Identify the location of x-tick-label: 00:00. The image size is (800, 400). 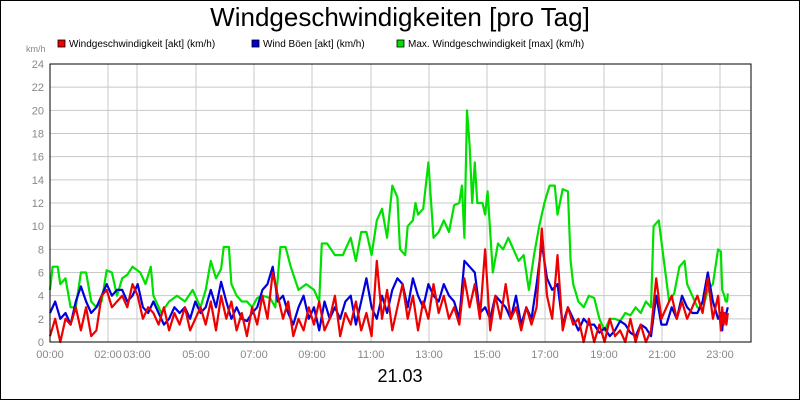
(50, 355).